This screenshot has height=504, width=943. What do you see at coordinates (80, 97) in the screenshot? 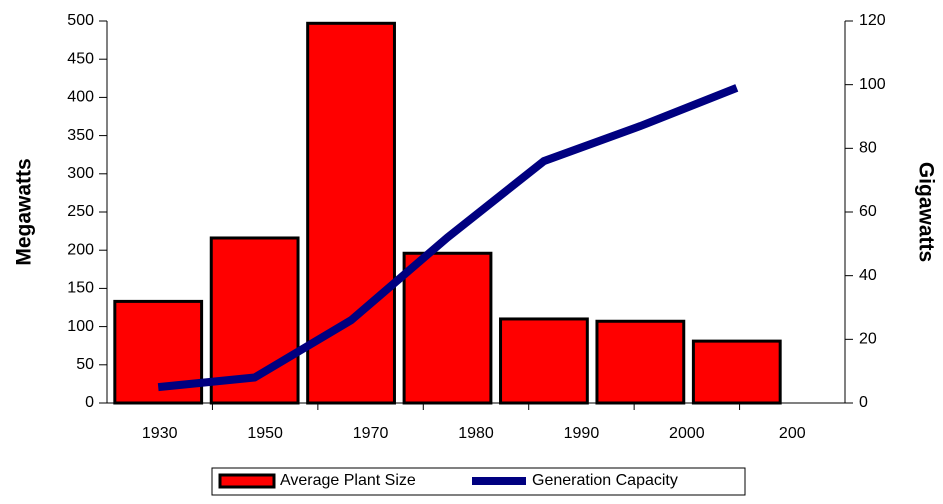
I see `y-tick-label: 400` at bounding box center [80, 97].